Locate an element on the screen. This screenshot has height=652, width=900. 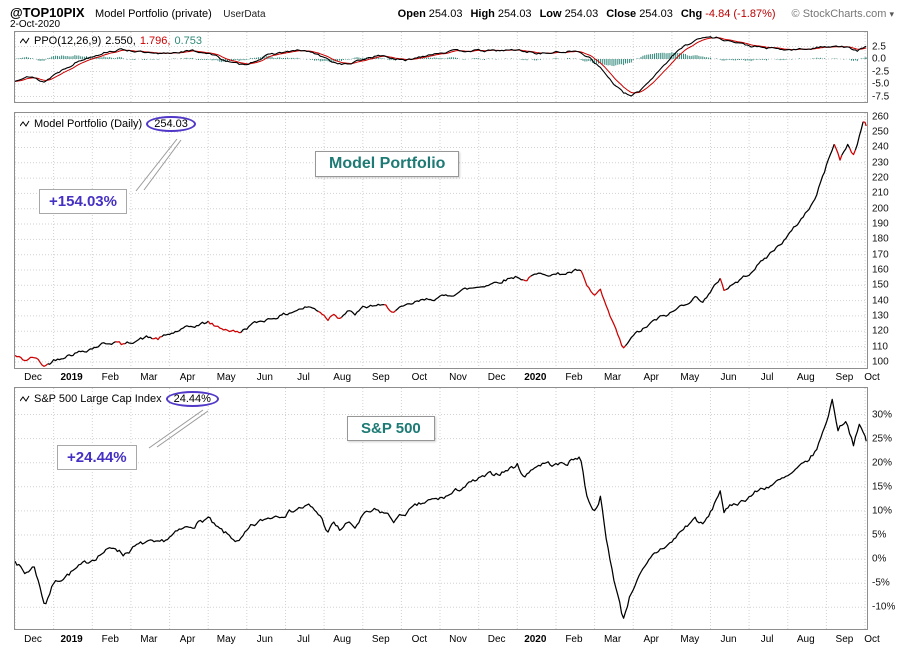
x-tick-label: Nov is located at coordinates (458, 639).